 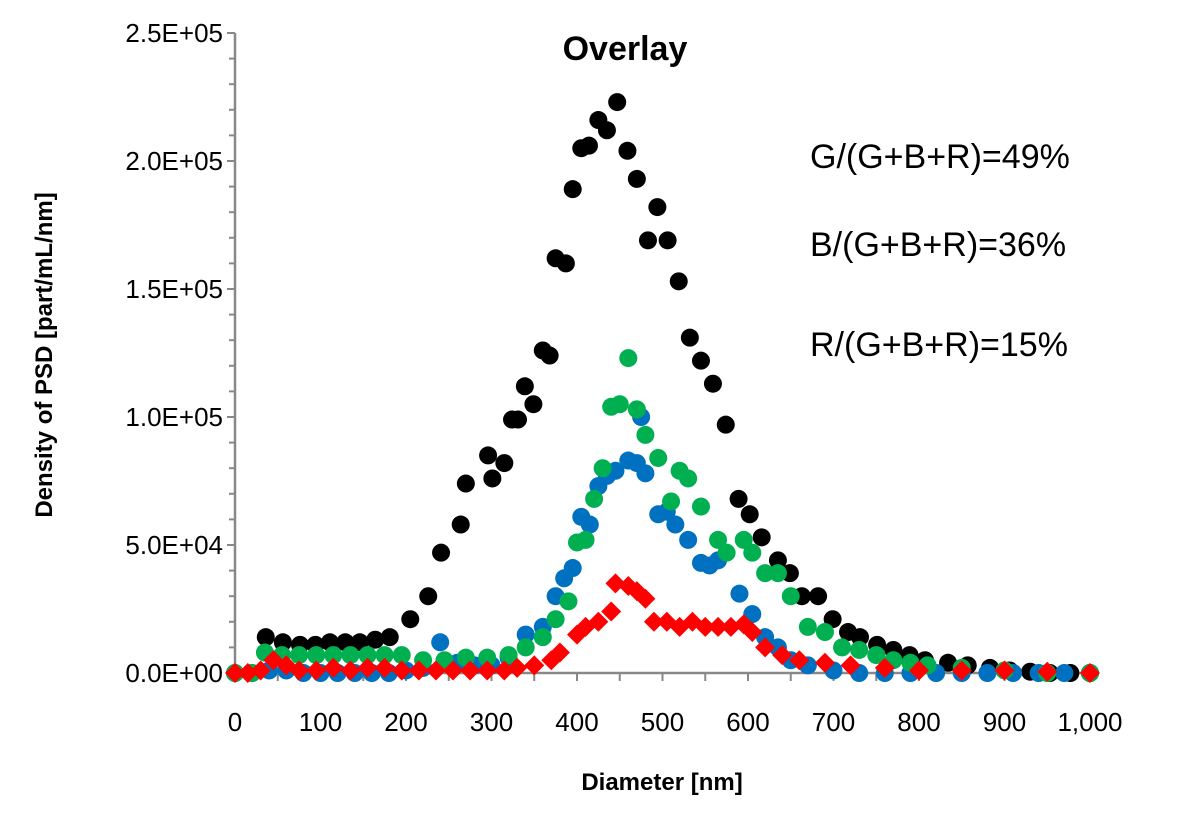 What do you see at coordinates (235, 722) in the screenshot?
I see `x-tick-label: 0` at bounding box center [235, 722].